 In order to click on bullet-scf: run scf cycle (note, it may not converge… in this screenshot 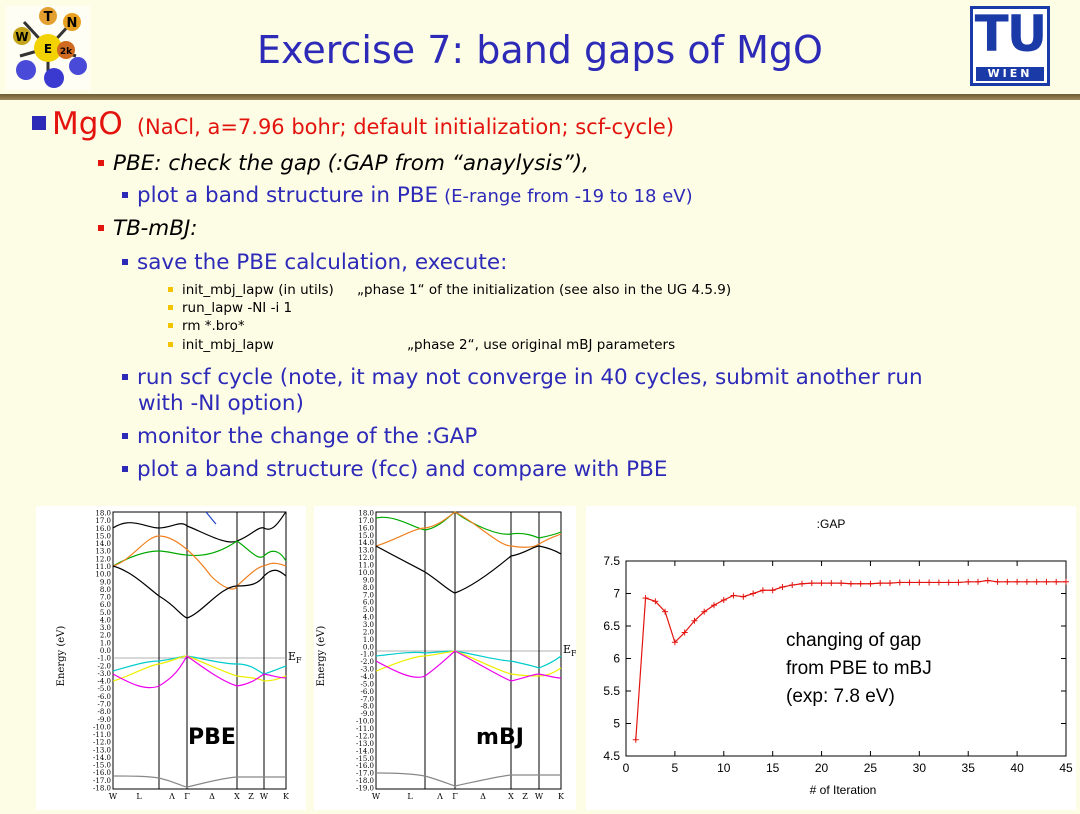, I will do `click(522, 377)`.